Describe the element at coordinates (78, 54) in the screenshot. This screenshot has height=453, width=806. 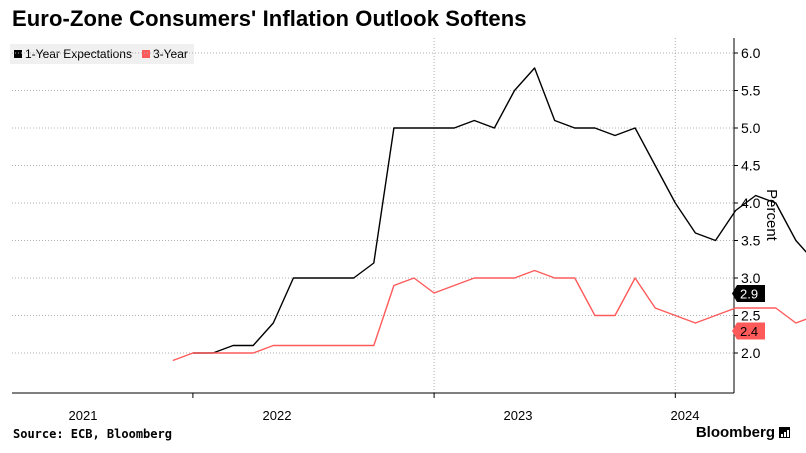
I see `legend-label-1y: 1-Year Expectations` at that location.